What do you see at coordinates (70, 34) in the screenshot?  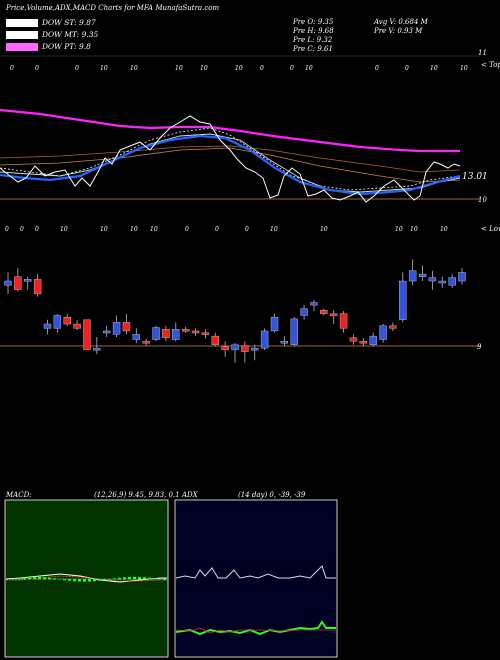 I see `legend-label-mt: DOW MT: 9.35` at bounding box center [70, 34].